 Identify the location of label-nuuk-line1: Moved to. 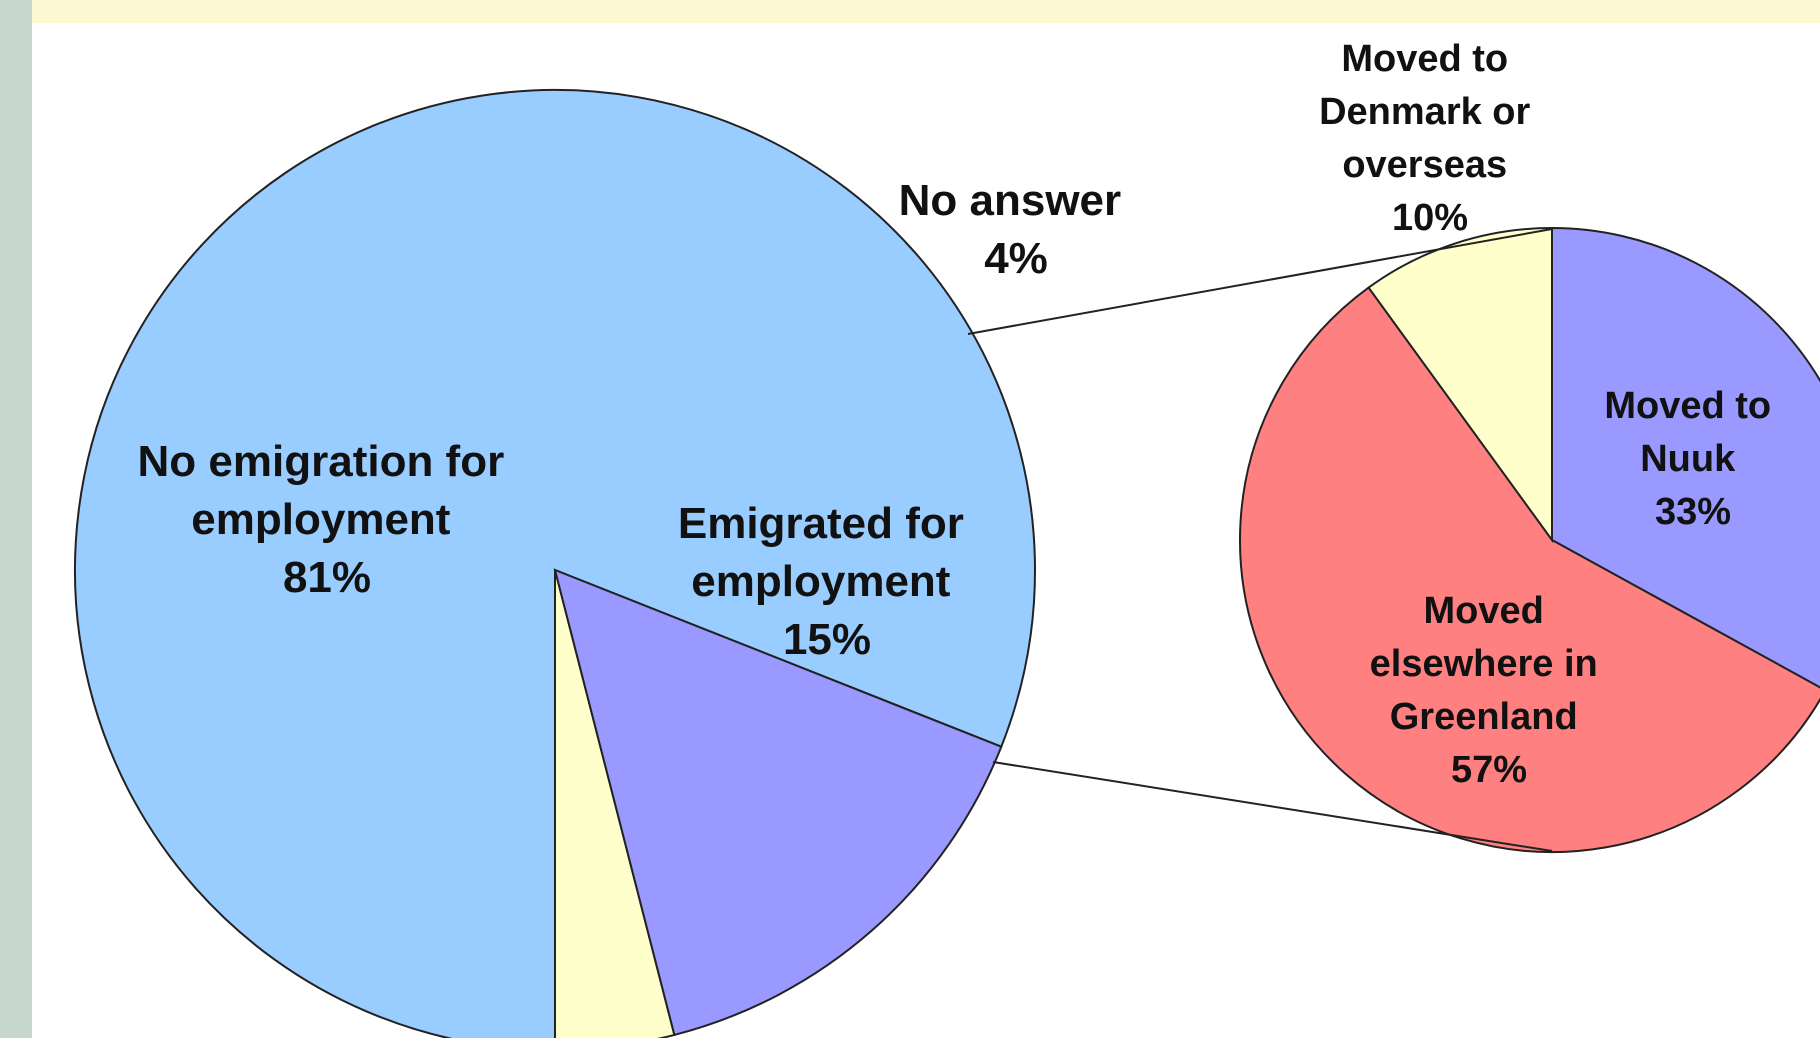
(1687, 406).